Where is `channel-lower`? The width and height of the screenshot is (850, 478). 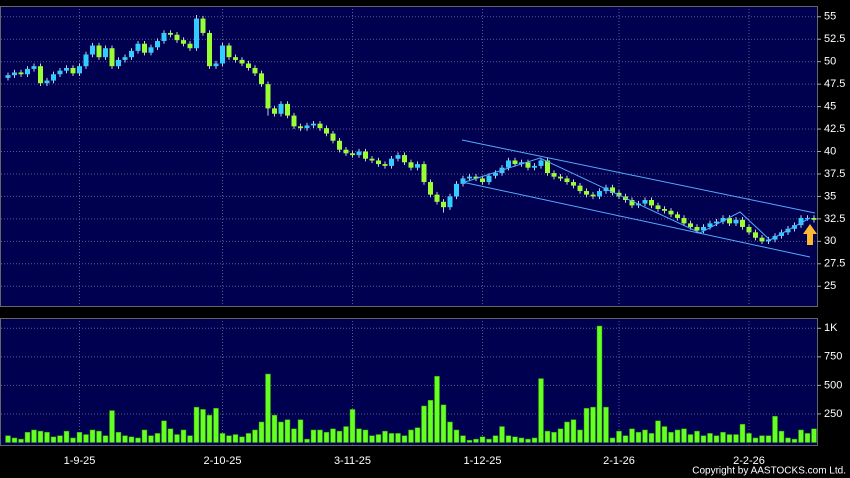 channel-lower is located at coordinates (636, 219).